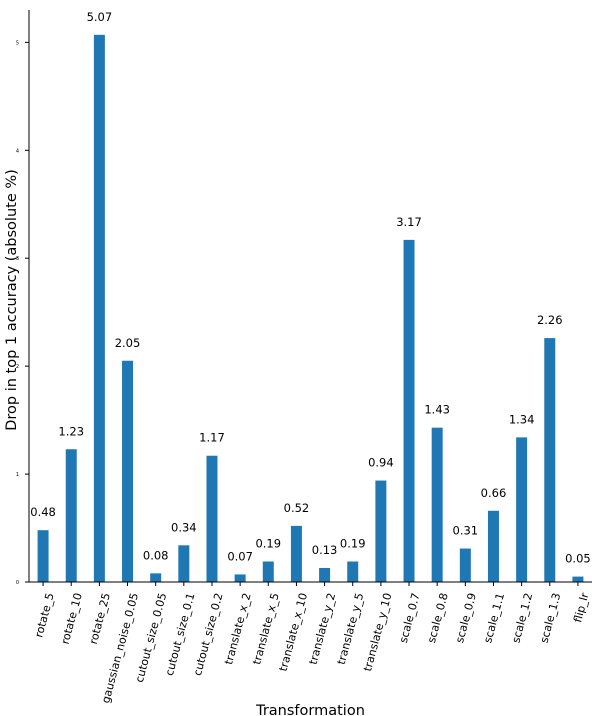  What do you see at coordinates (240, 556) in the screenshot?
I see `value-label-translate_x_2: 0.07` at bounding box center [240, 556].